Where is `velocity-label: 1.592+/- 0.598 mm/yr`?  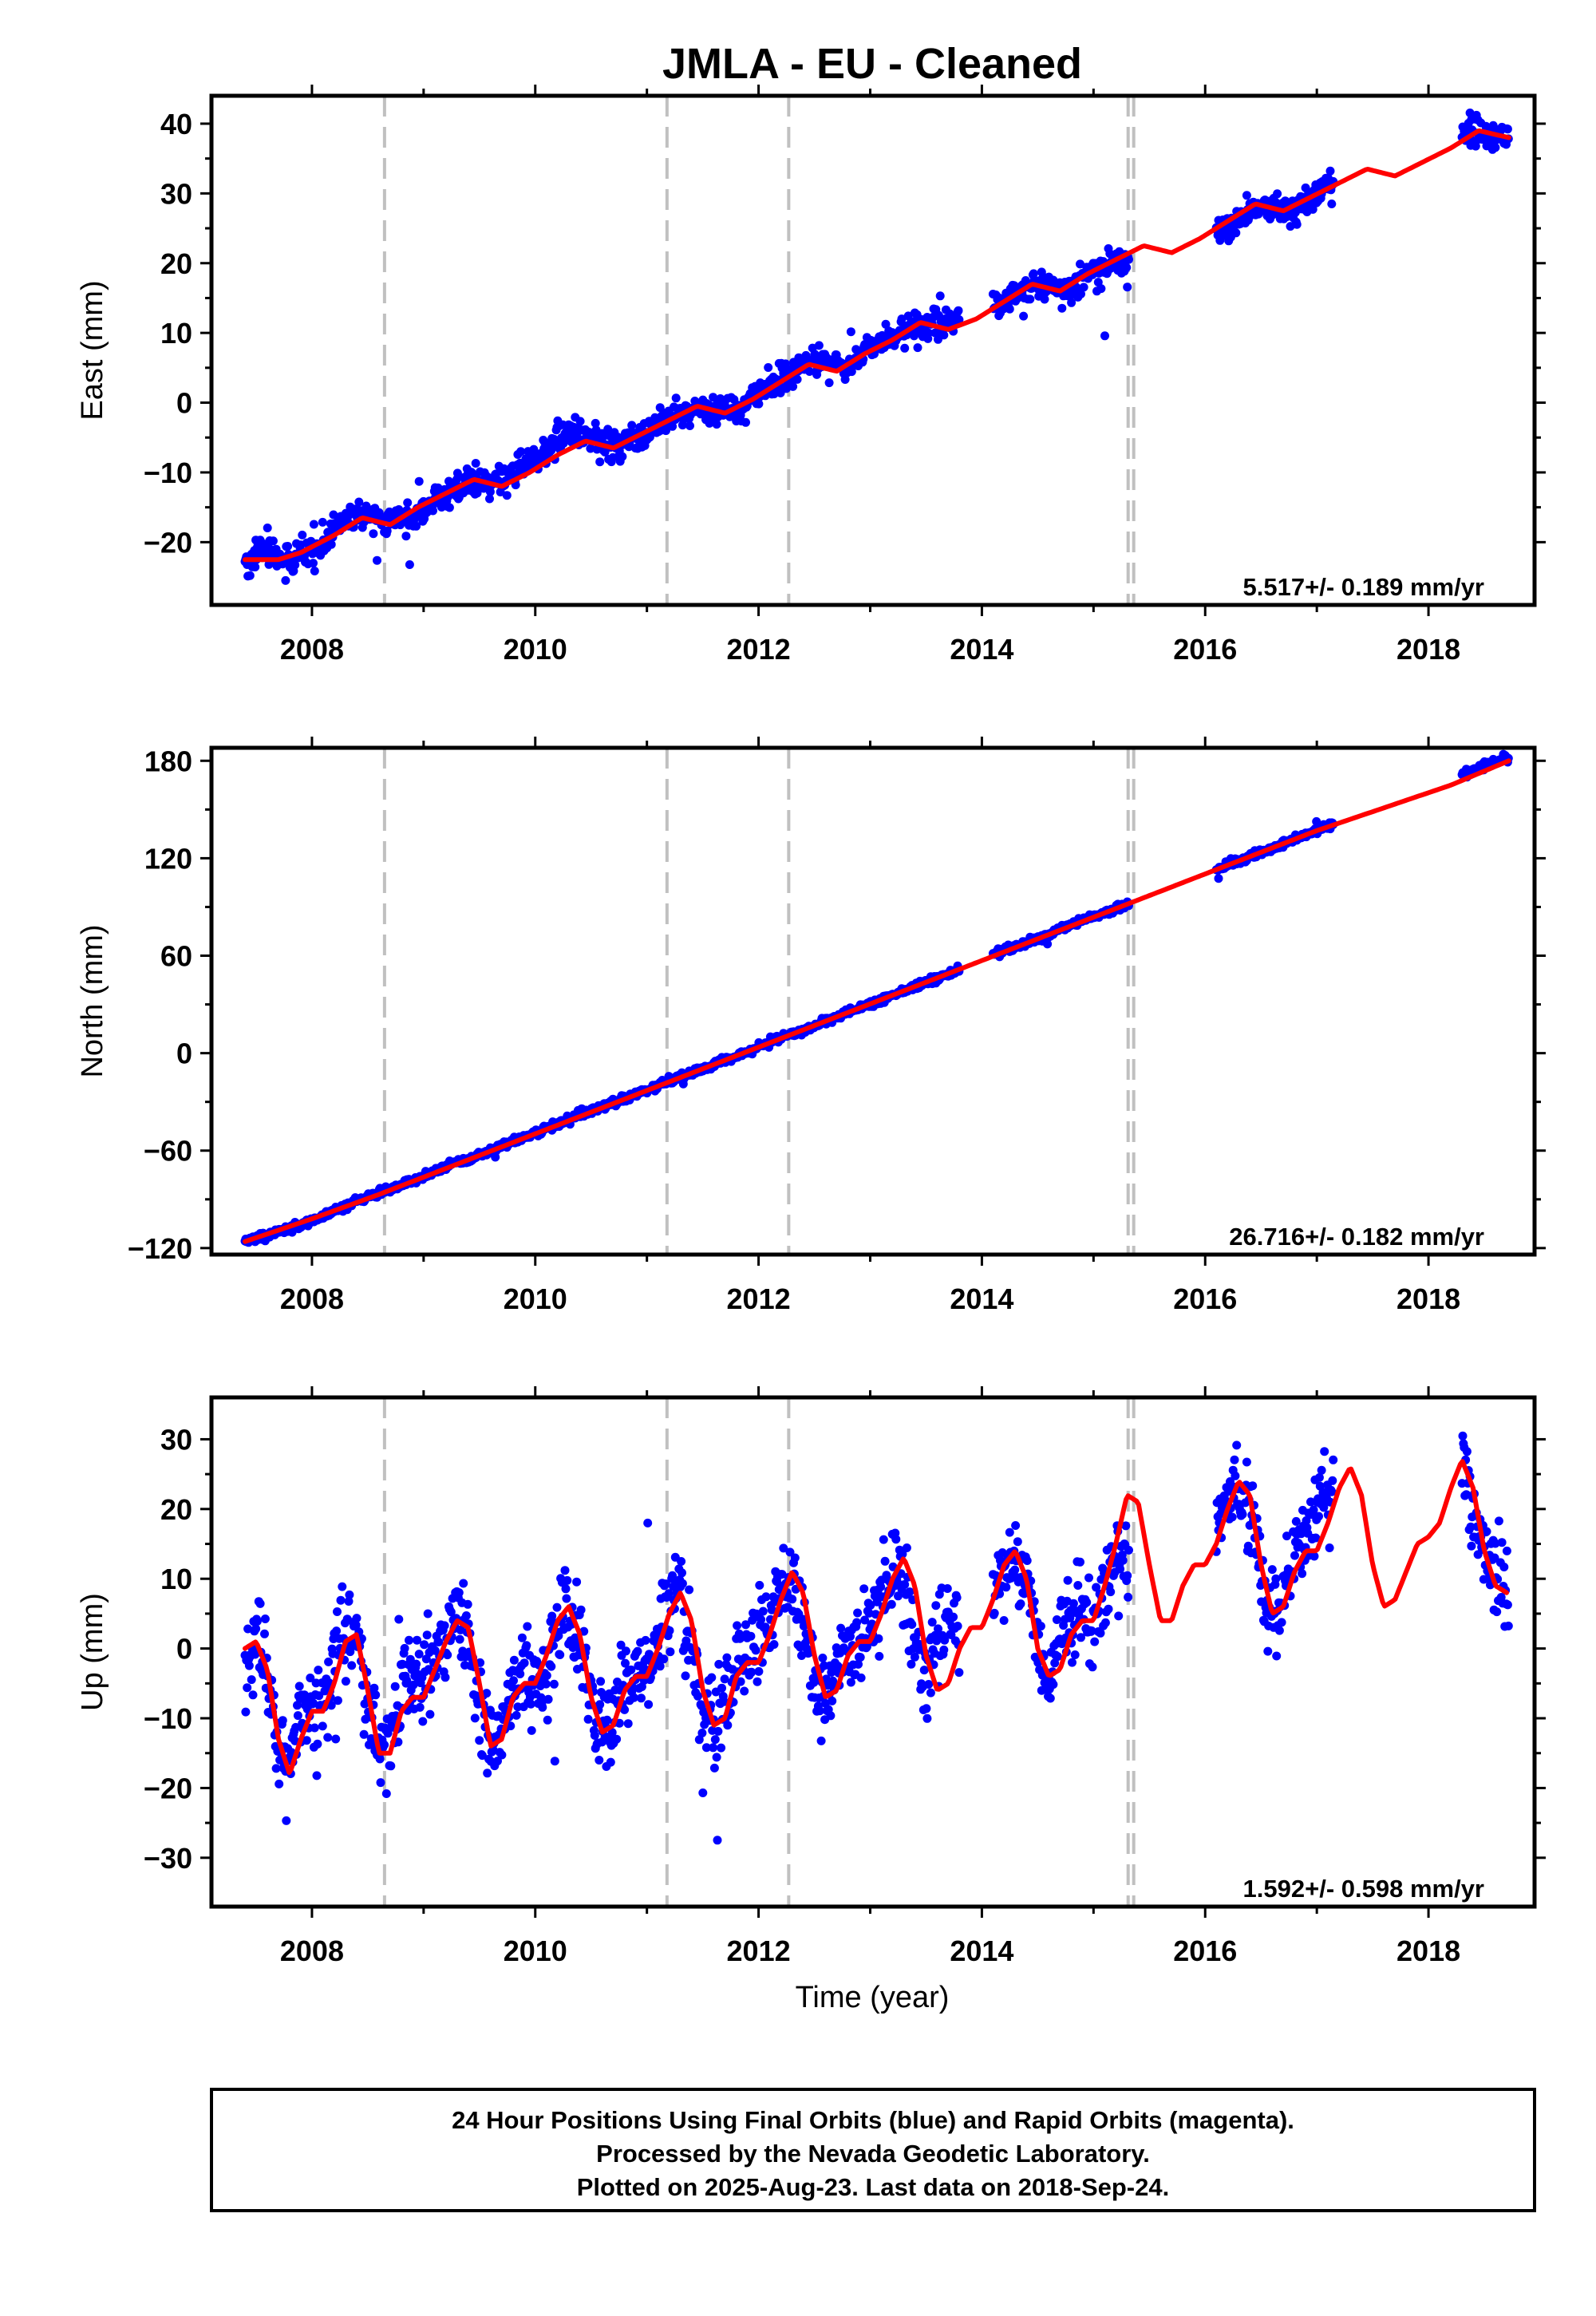
velocity-label: 1.592+/- 0.598 mm/yr is located at coordinates (1363, 1889).